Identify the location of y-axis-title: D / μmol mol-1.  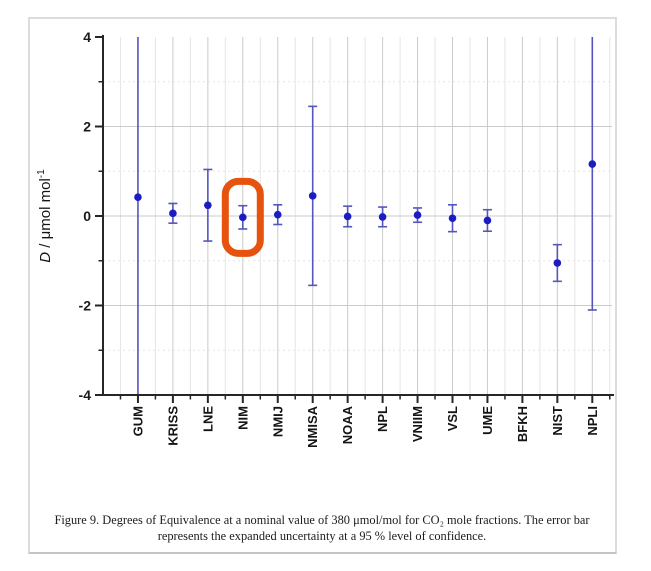
(45, 216).